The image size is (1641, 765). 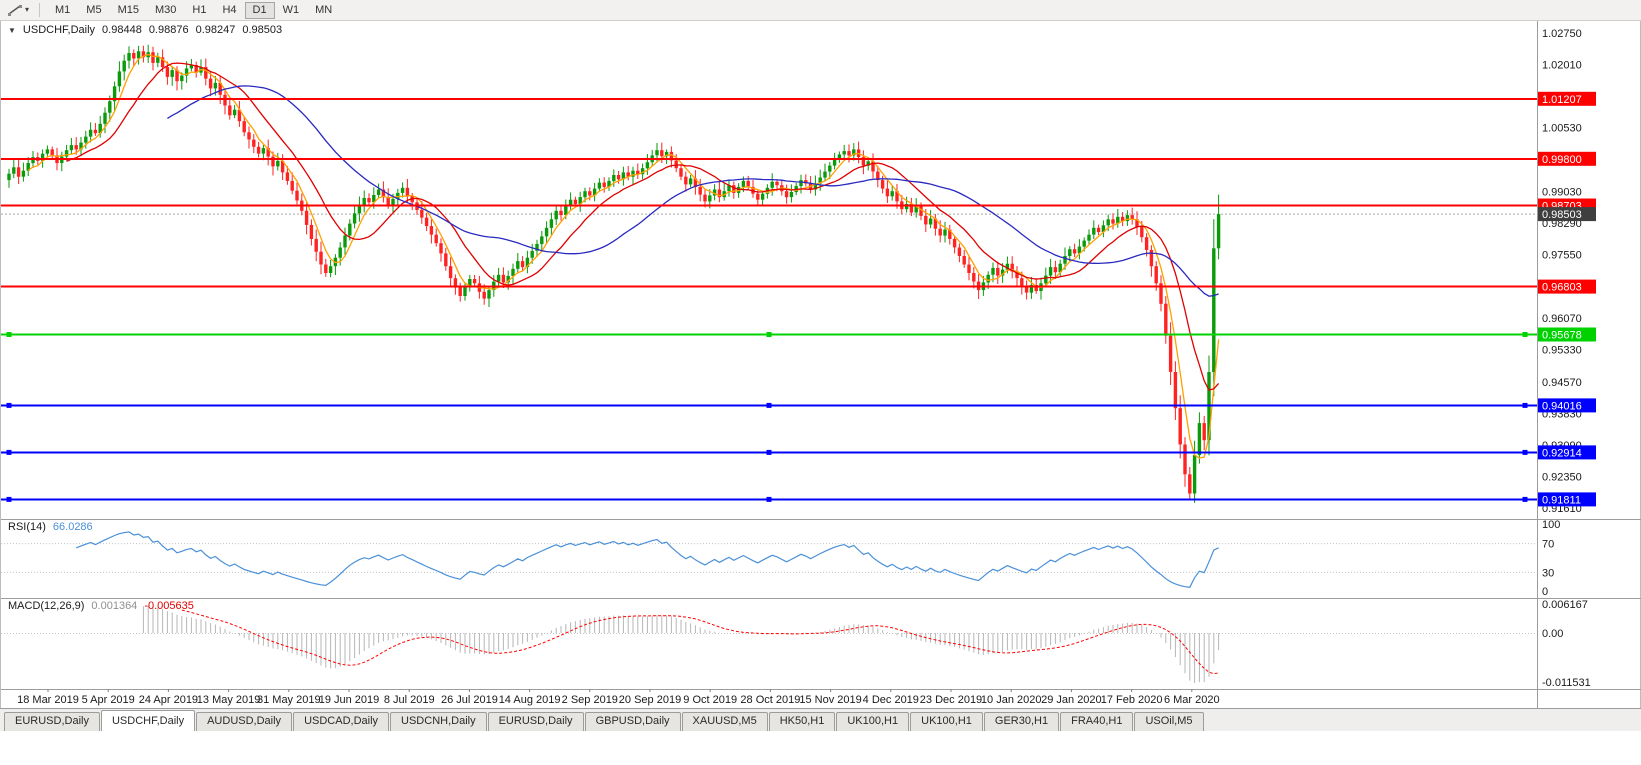 I want to click on price-badge-0.92914: 0.92914, so click(x=1567, y=452).